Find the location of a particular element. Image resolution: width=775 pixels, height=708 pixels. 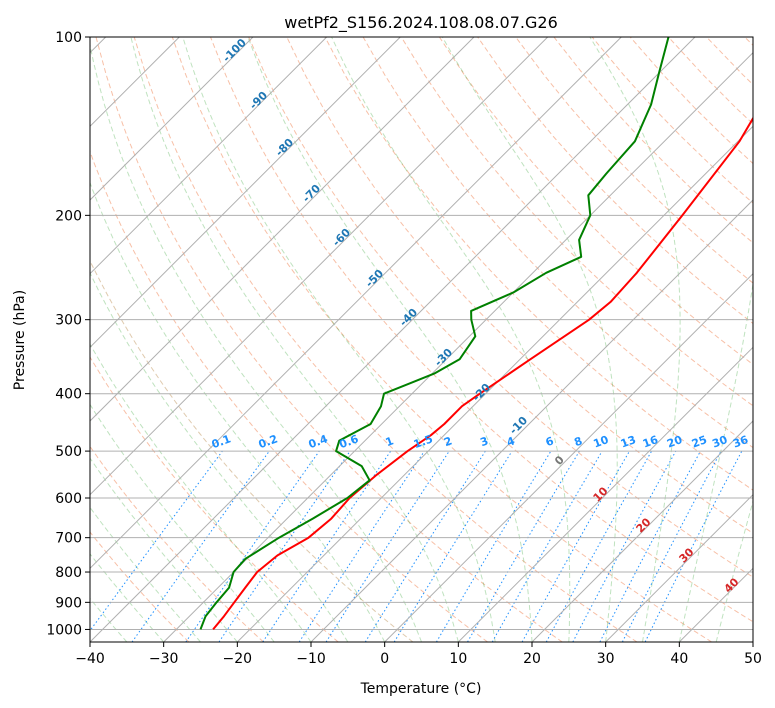

y-tick-label: 600 is located at coordinates (68, 499).